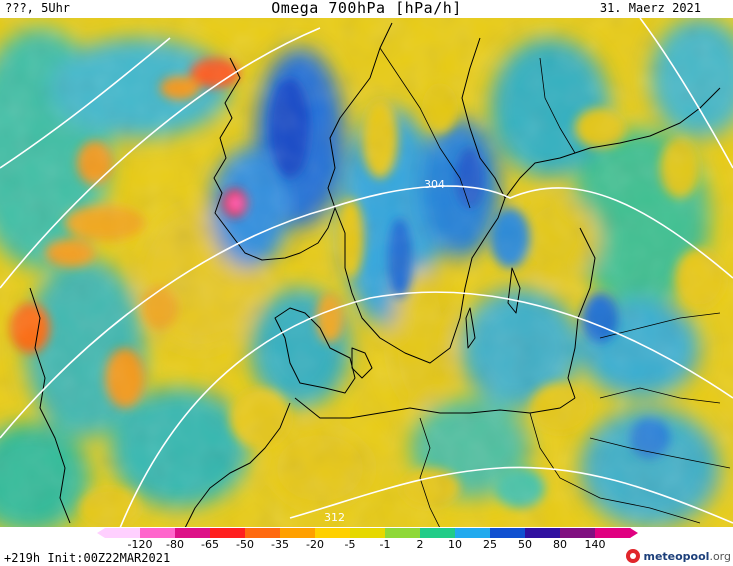  I want to click on contour-labels: 304 312, so click(384, 351).